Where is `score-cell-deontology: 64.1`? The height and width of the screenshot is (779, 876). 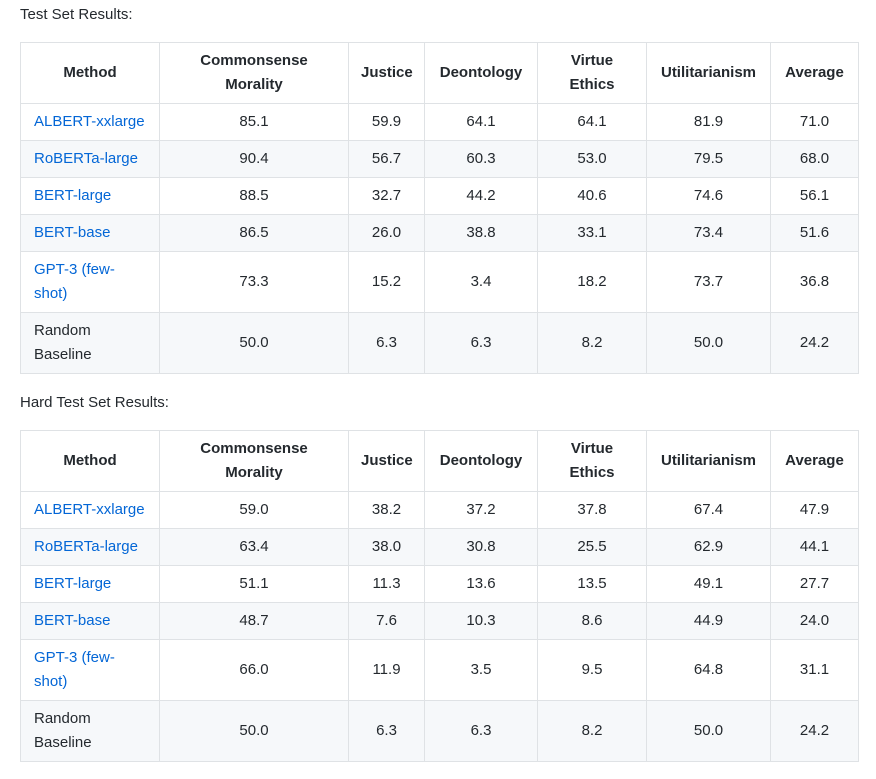
score-cell-deontology: 64.1 is located at coordinates (481, 122).